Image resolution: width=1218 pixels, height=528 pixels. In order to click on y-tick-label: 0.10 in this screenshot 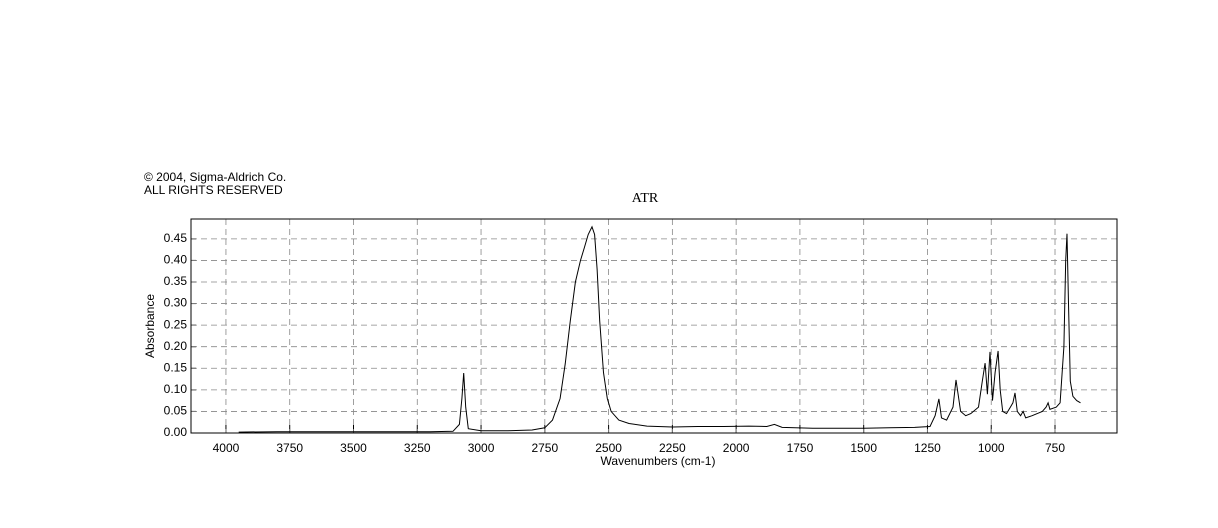, I will do `click(176, 389)`.